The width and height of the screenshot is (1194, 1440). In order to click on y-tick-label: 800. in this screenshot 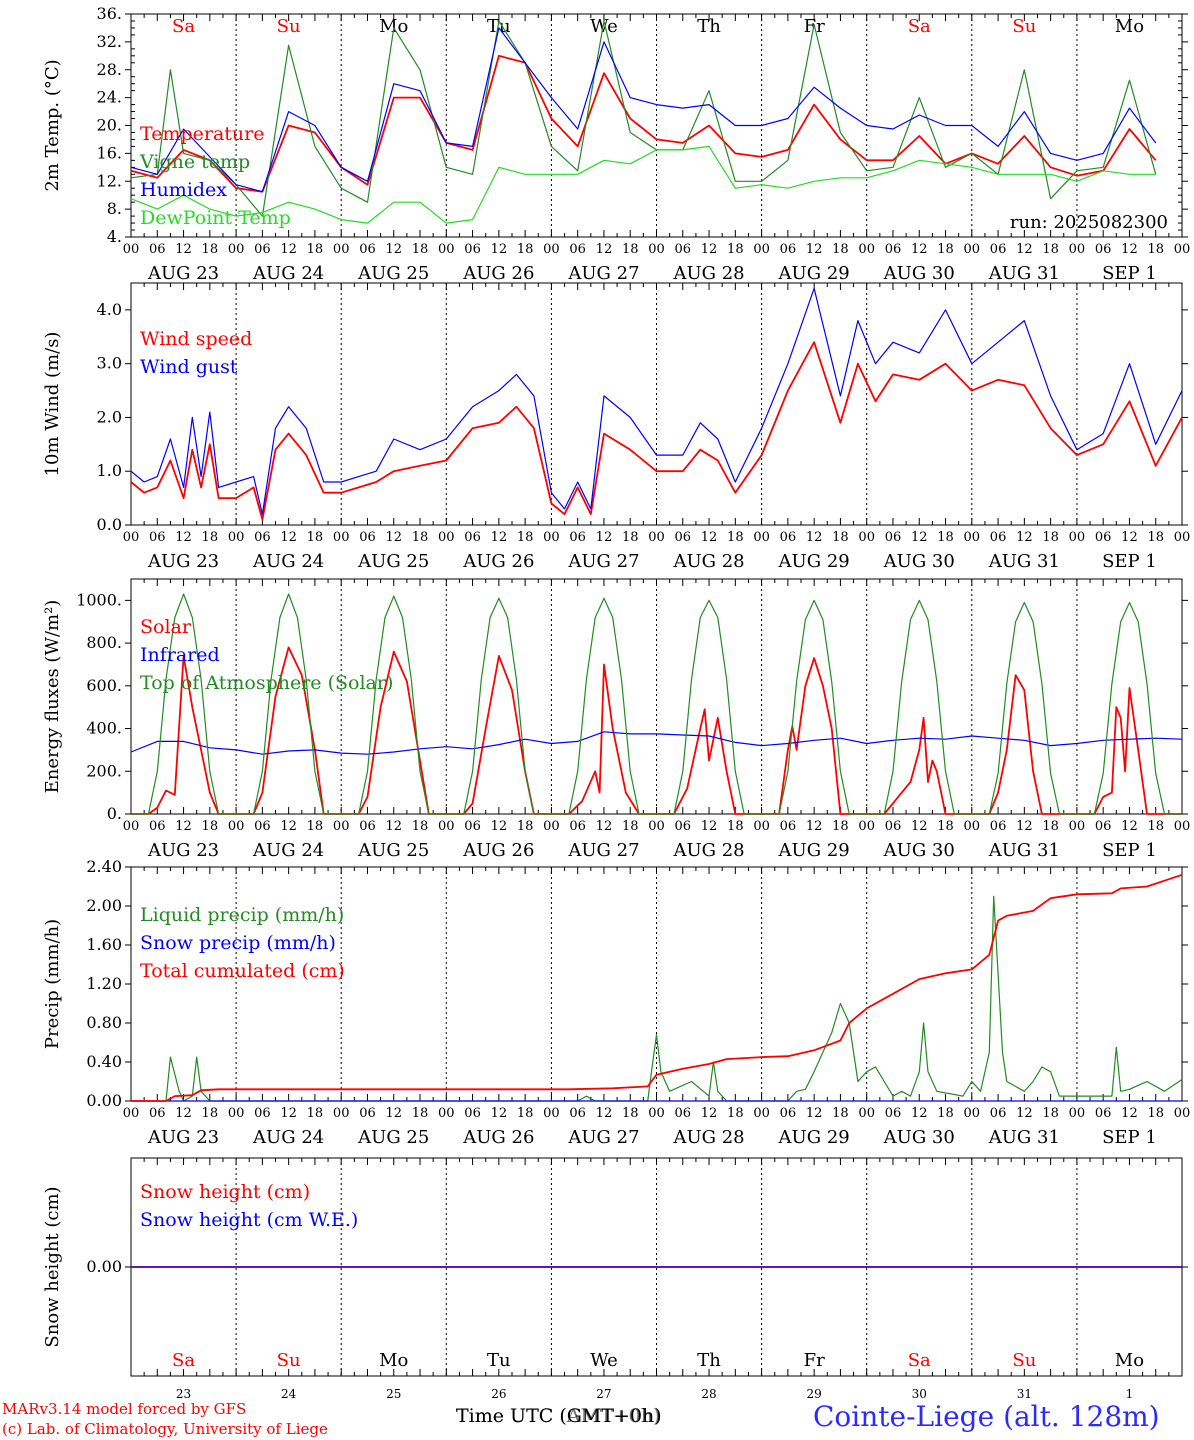, I will do `click(104, 642)`.